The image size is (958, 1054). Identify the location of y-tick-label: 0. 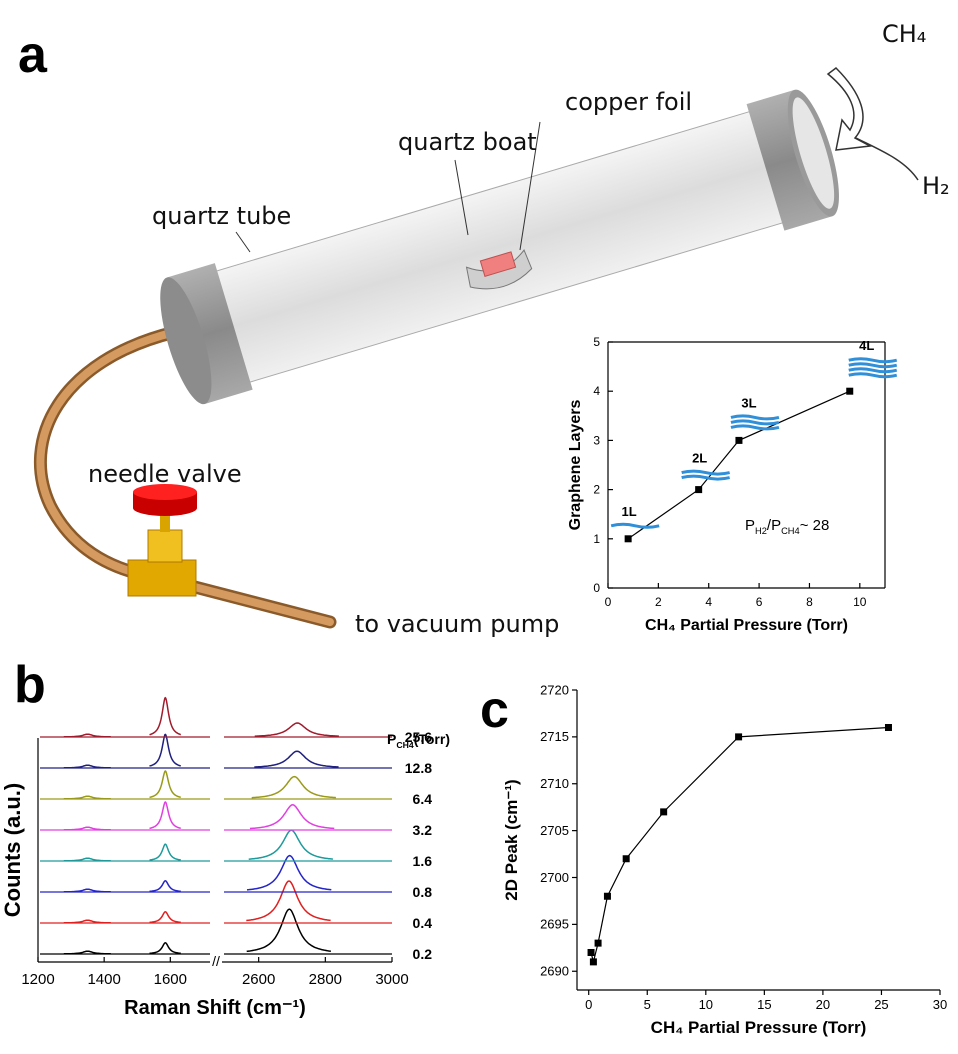
(596, 588).